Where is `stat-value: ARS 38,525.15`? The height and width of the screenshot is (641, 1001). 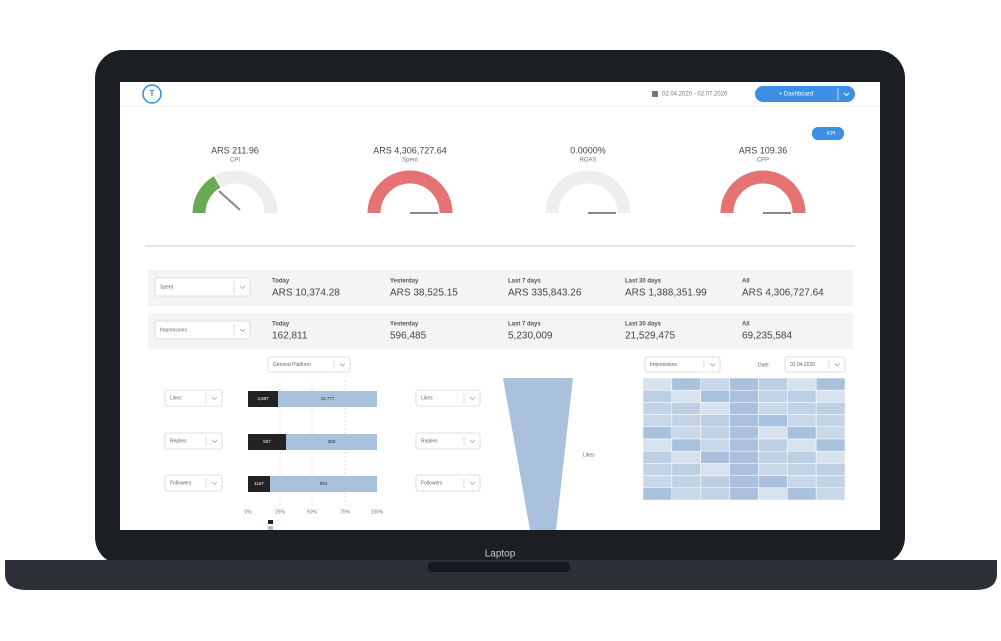 stat-value: ARS 38,525.15 is located at coordinates (424, 293).